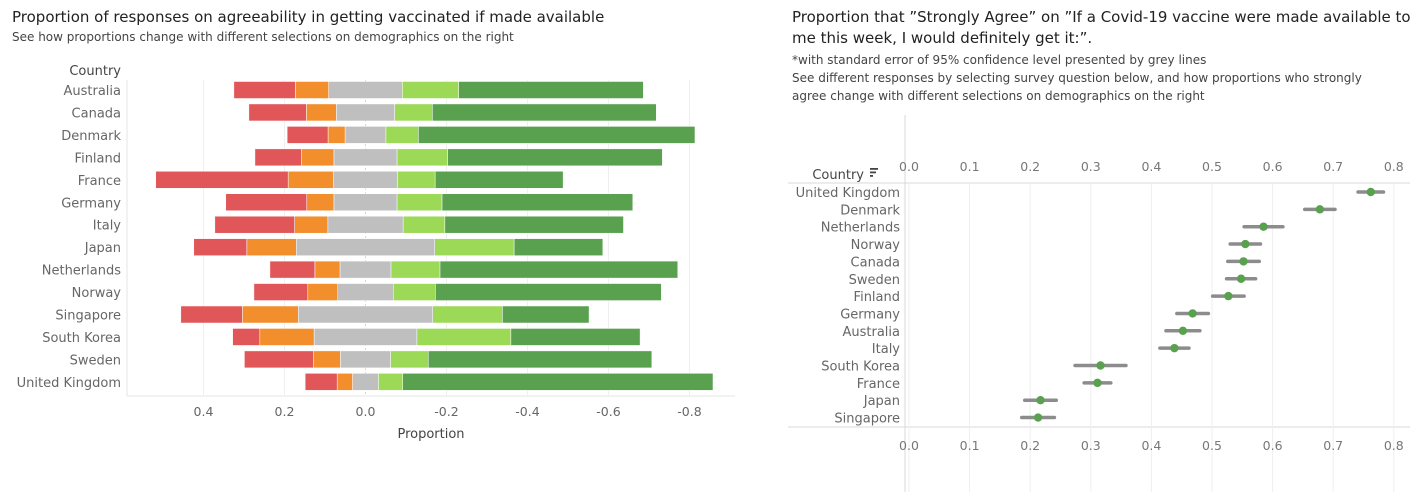 Image resolution: width=1410 pixels, height=495 pixels. I want to click on right-x-tick-label-bottom: 0.1, so click(970, 445).